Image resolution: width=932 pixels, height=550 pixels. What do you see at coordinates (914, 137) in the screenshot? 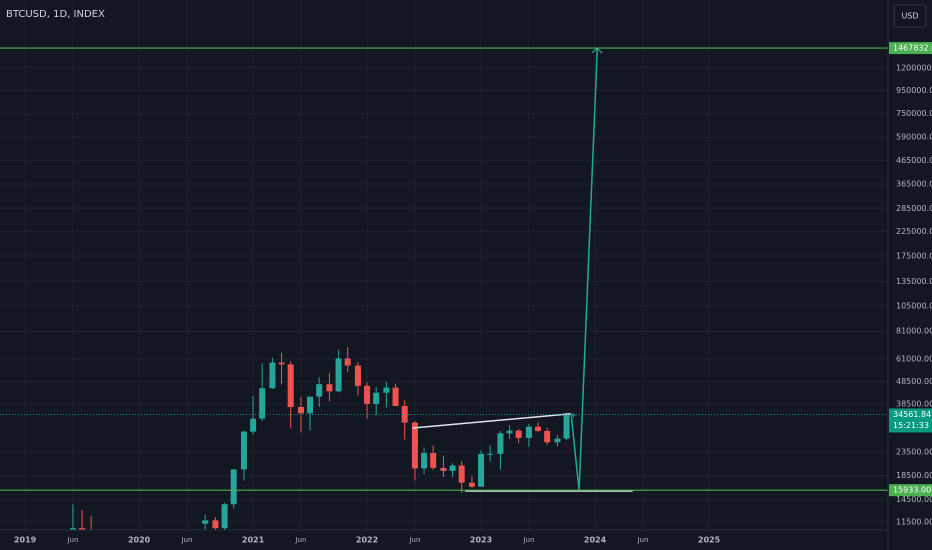
I see `y-tick-label: 590000.00` at bounding box center [914, 137].